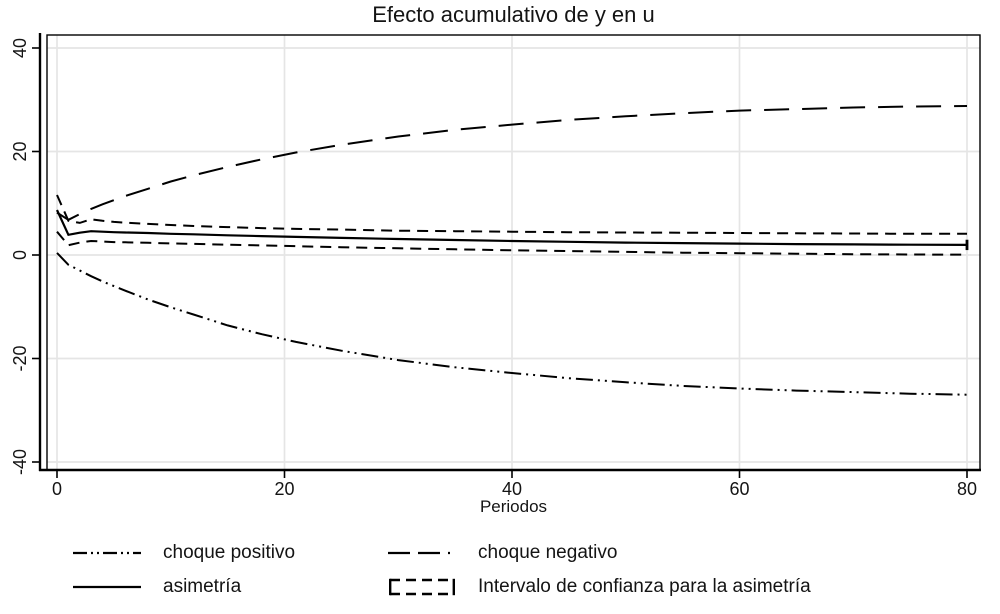 Image resolution: width=1000 pixels, height=614 pixels. I want to click on y-tick-label-0: 0, so click(20, 255).